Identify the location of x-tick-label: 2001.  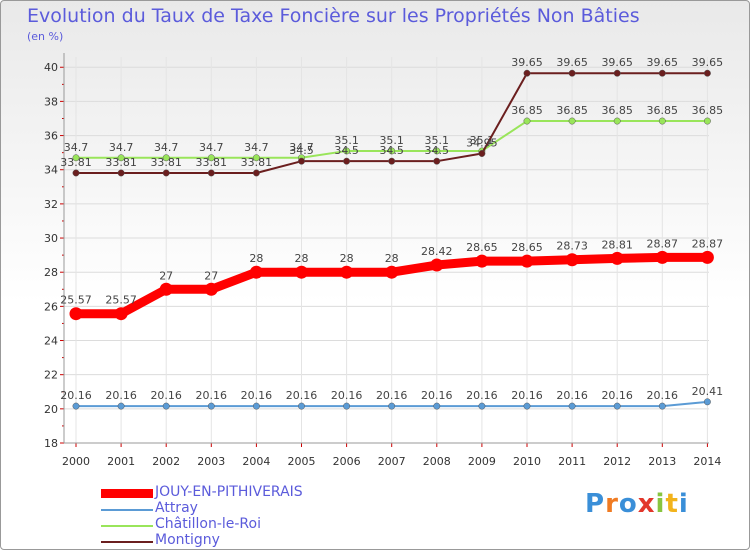
(121, 461).